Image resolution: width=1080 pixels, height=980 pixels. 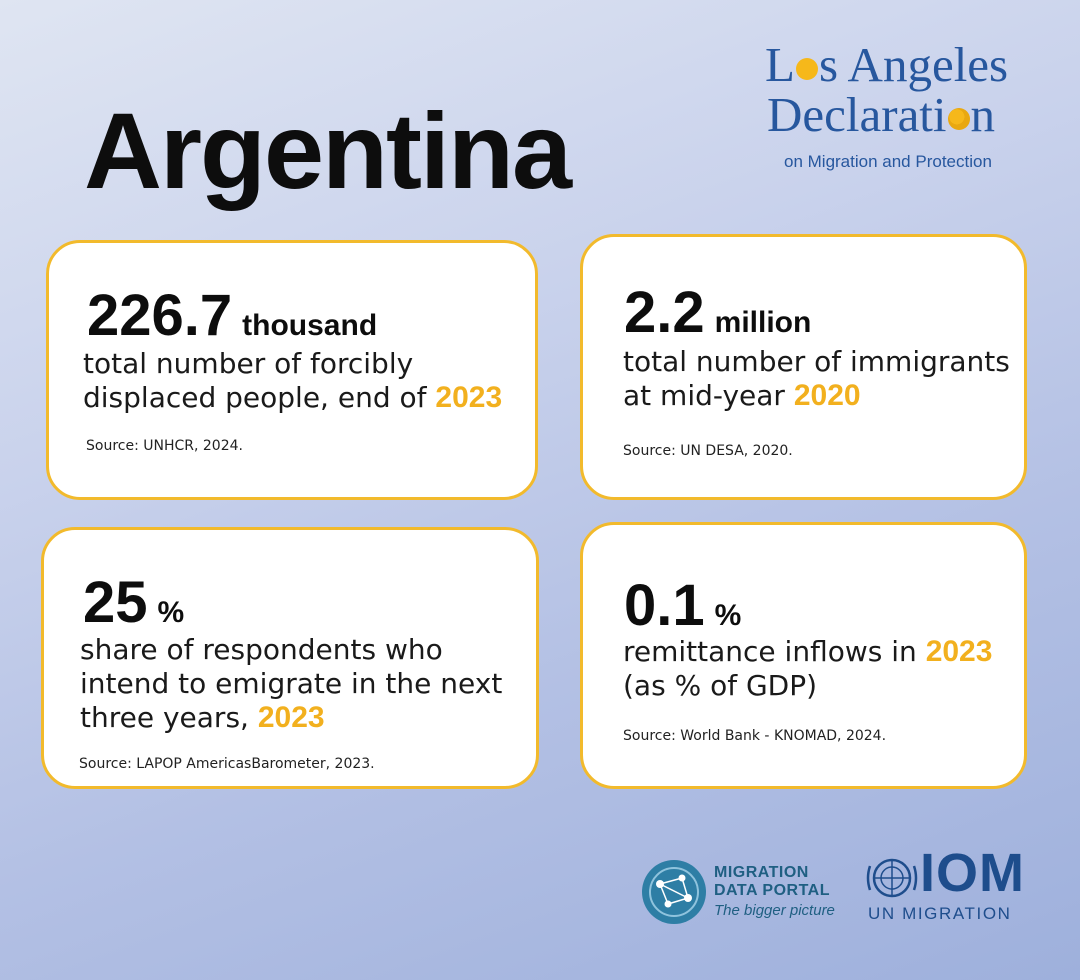 I want to click on un-emblem-icon, so click(x=892, y=878).